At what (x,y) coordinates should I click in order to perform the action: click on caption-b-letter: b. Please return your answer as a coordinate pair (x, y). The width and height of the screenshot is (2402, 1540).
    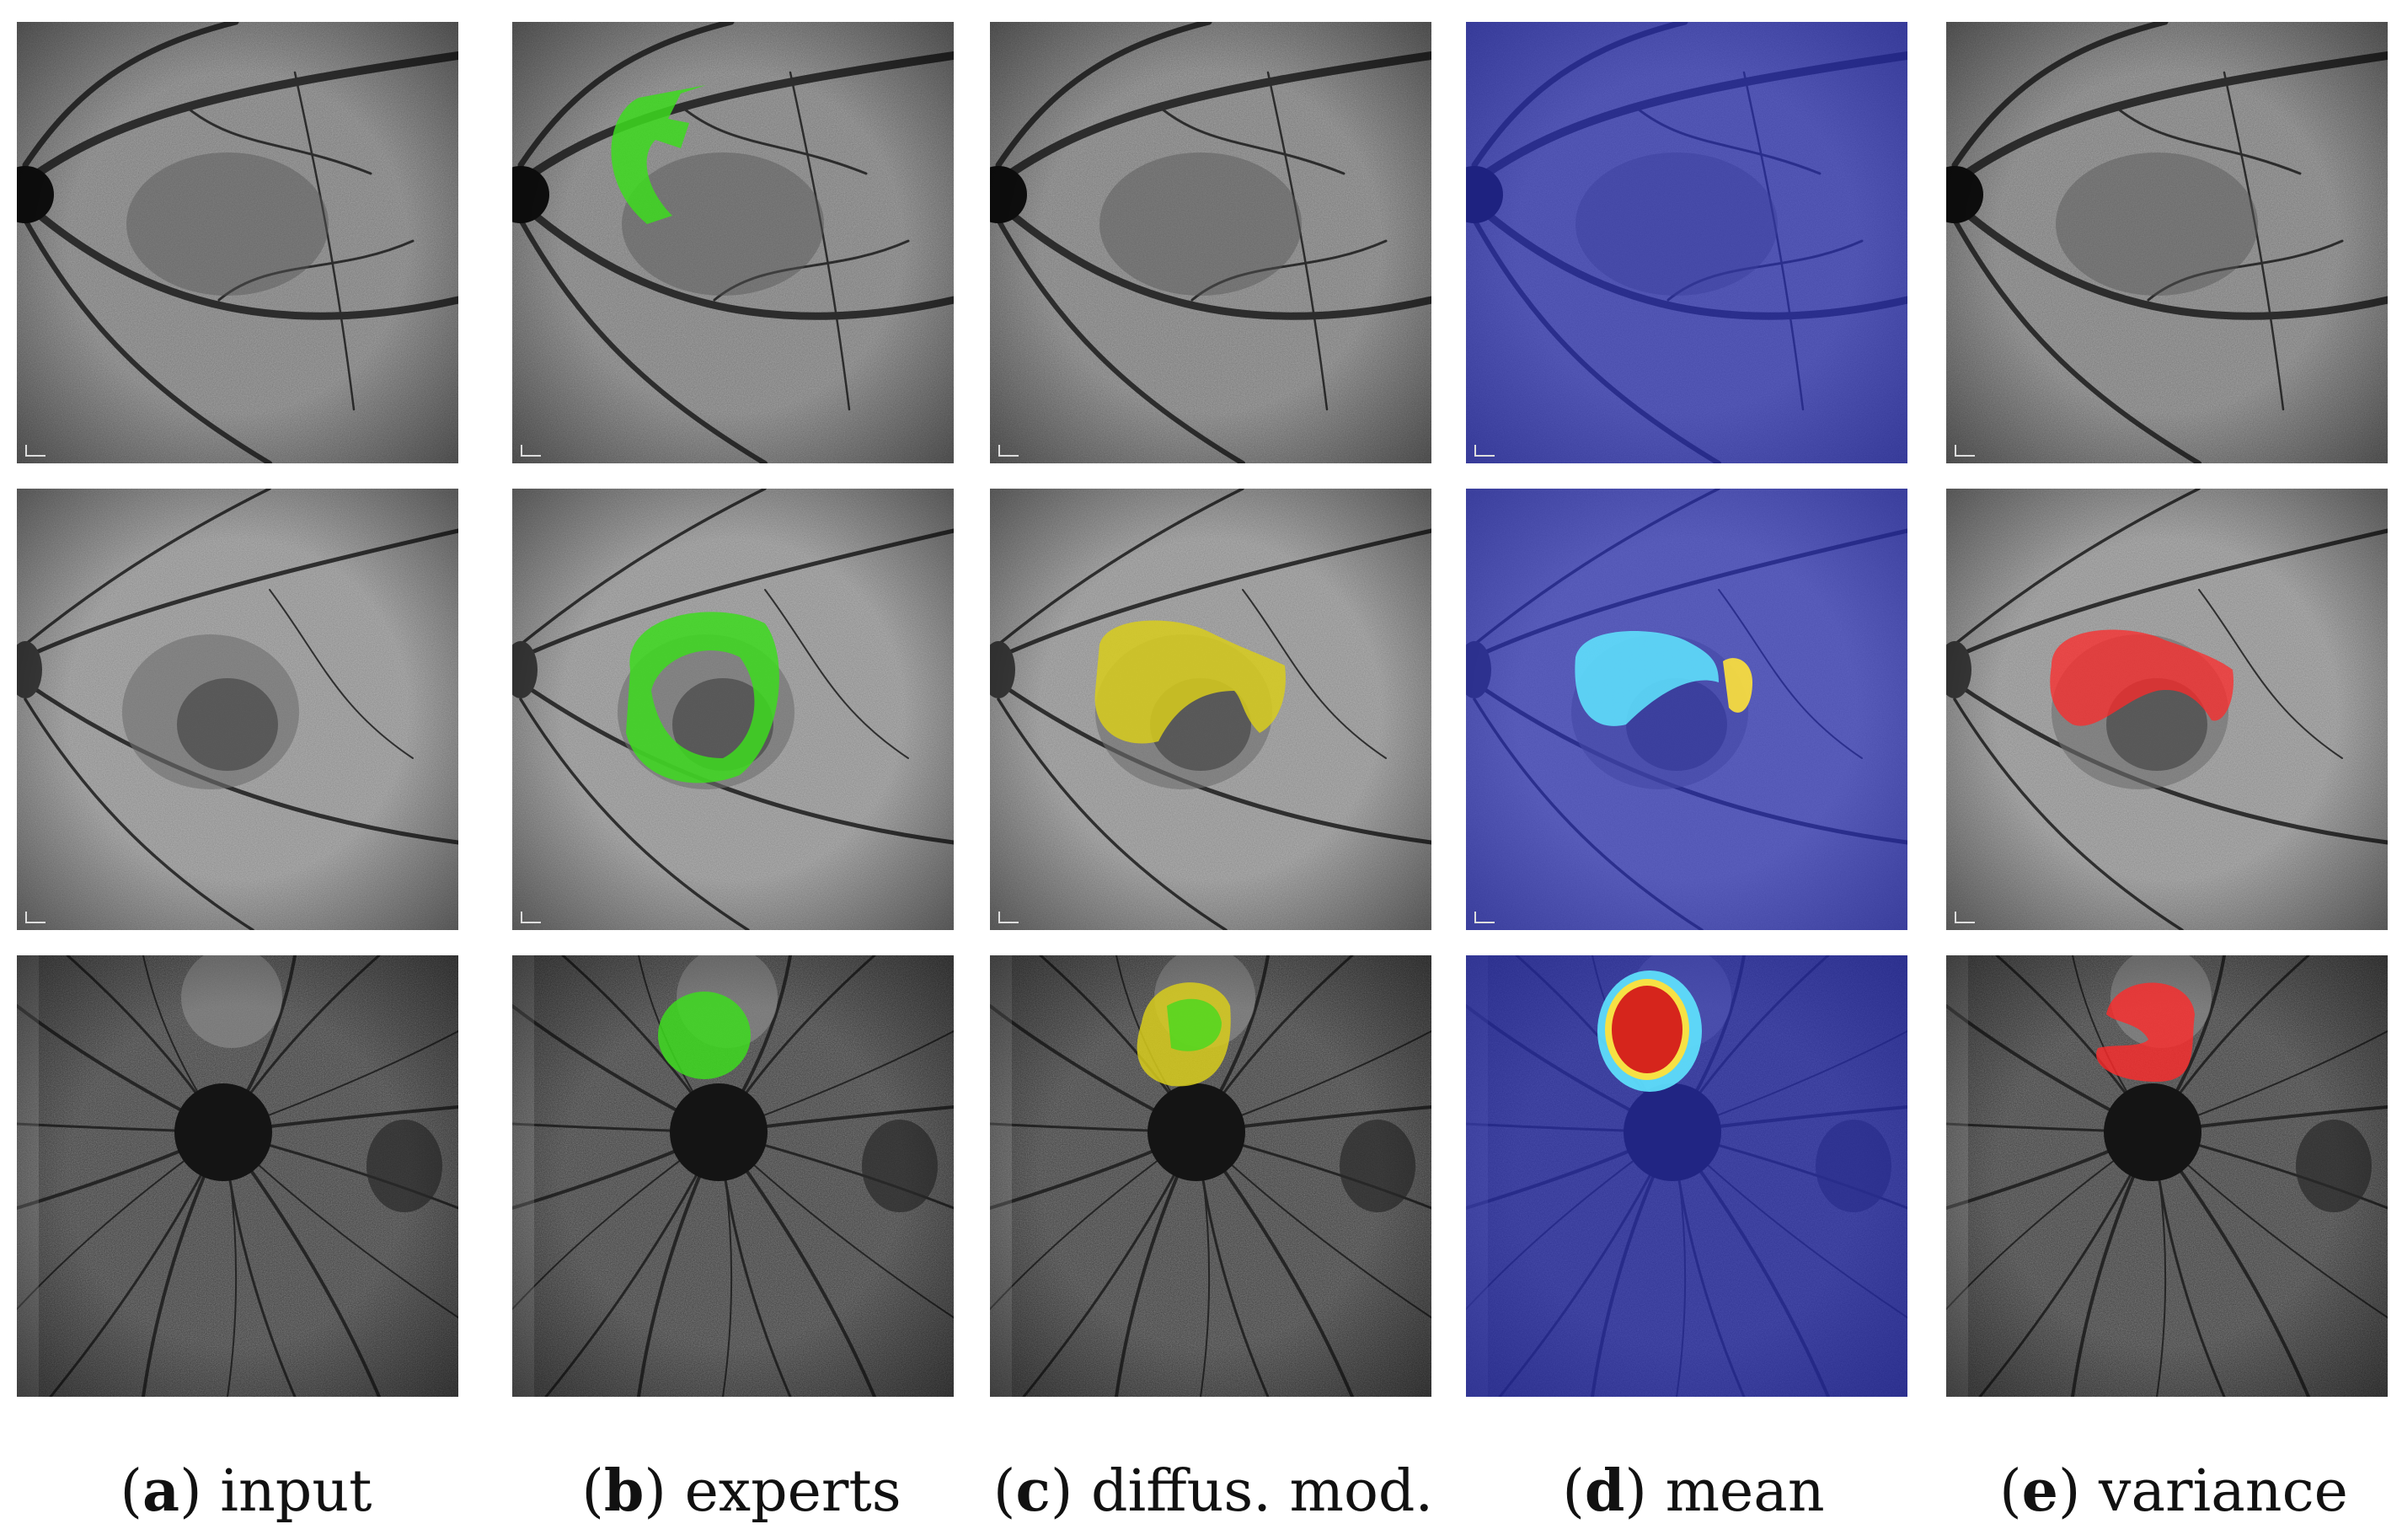
    Looking at the image, I should click on (624, 1491).